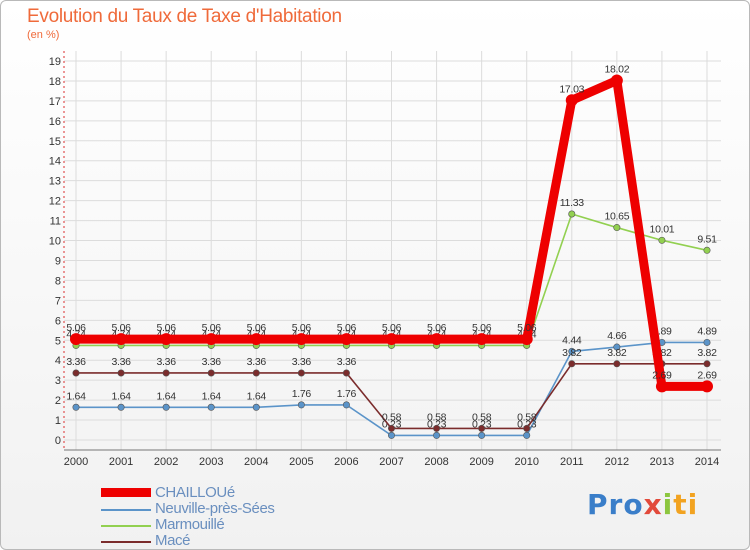 The height and width of the screenshot is (550, 750). I want to click on legend-swatch-chaillou, so click(126, 492).